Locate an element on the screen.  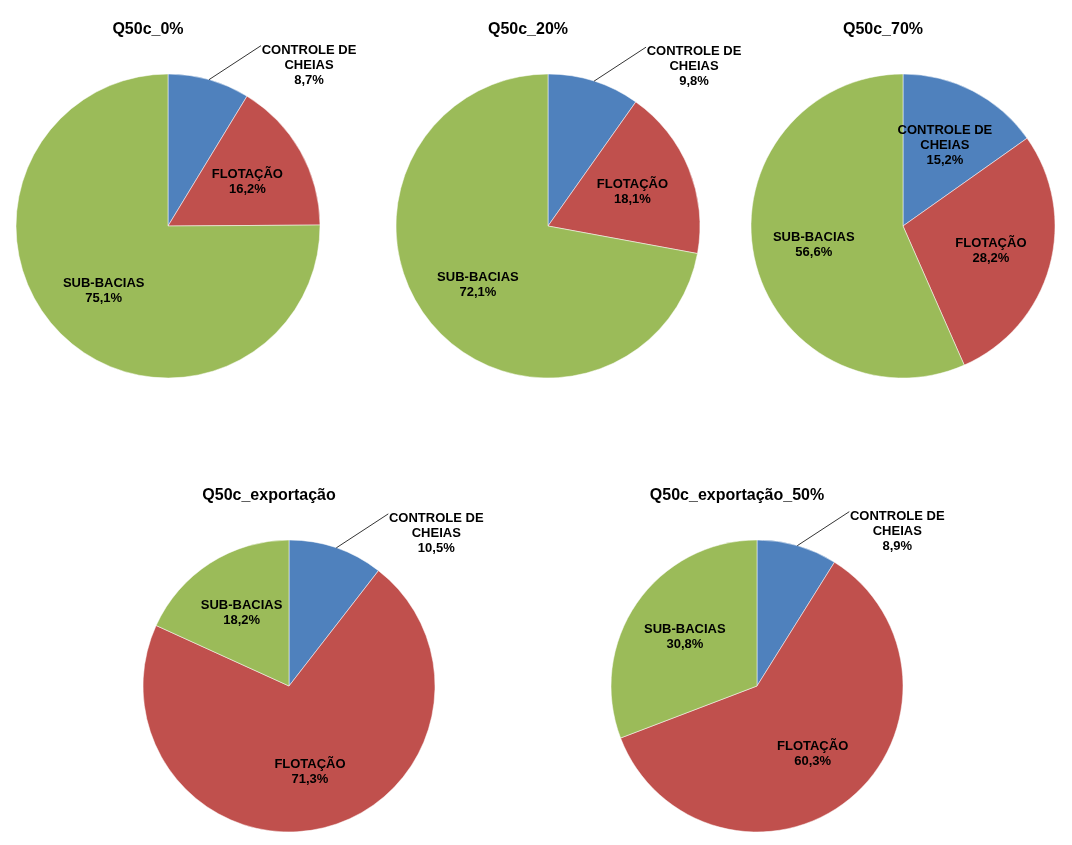
chart-title: Q50c_exportação is located at coordinates (269, 494).